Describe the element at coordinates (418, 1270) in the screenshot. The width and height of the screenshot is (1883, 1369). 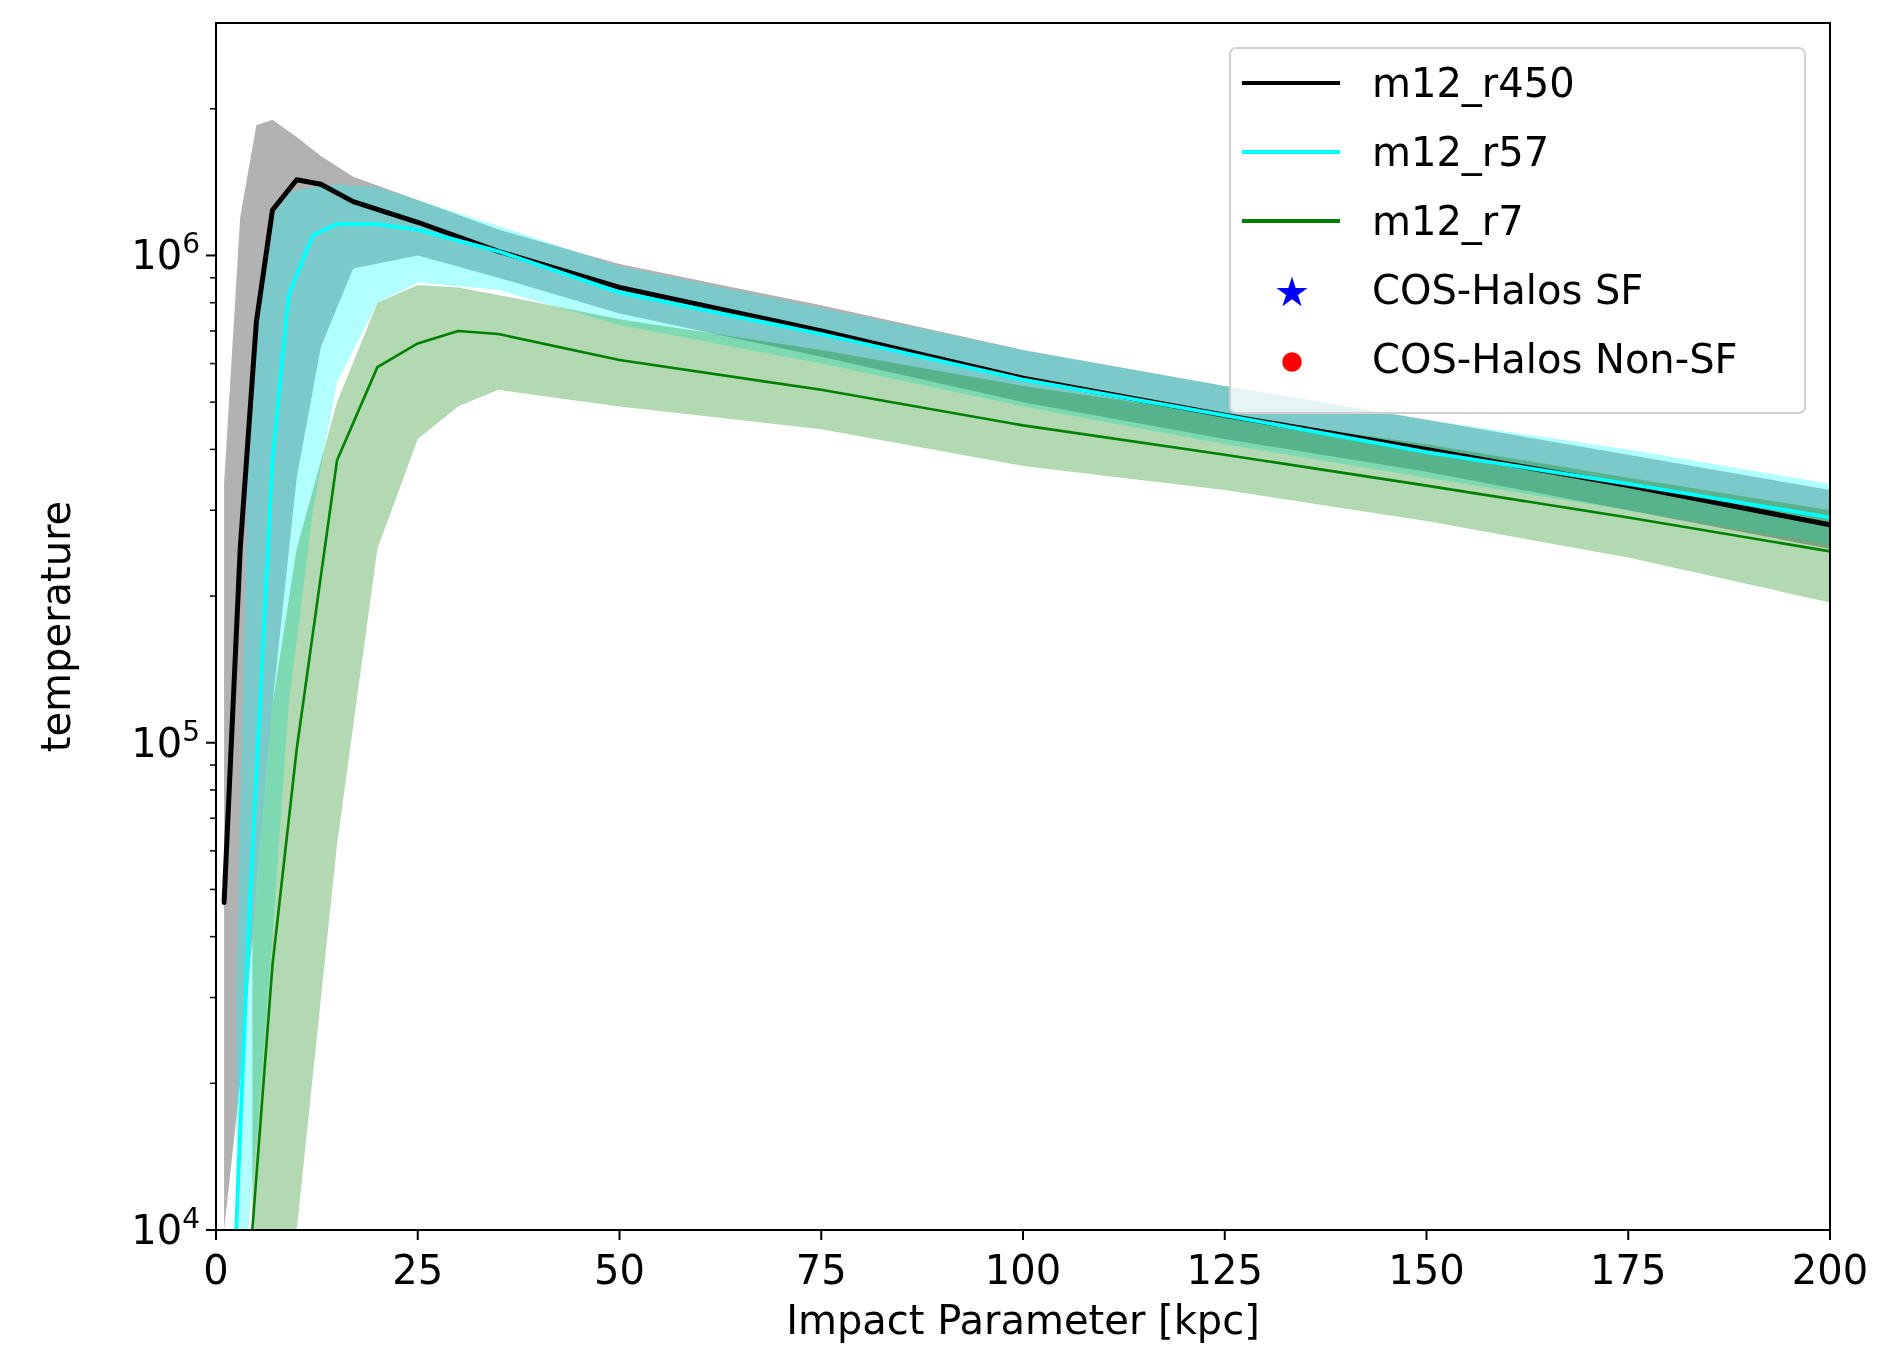
I see `x-tick-label: 25` at that location.